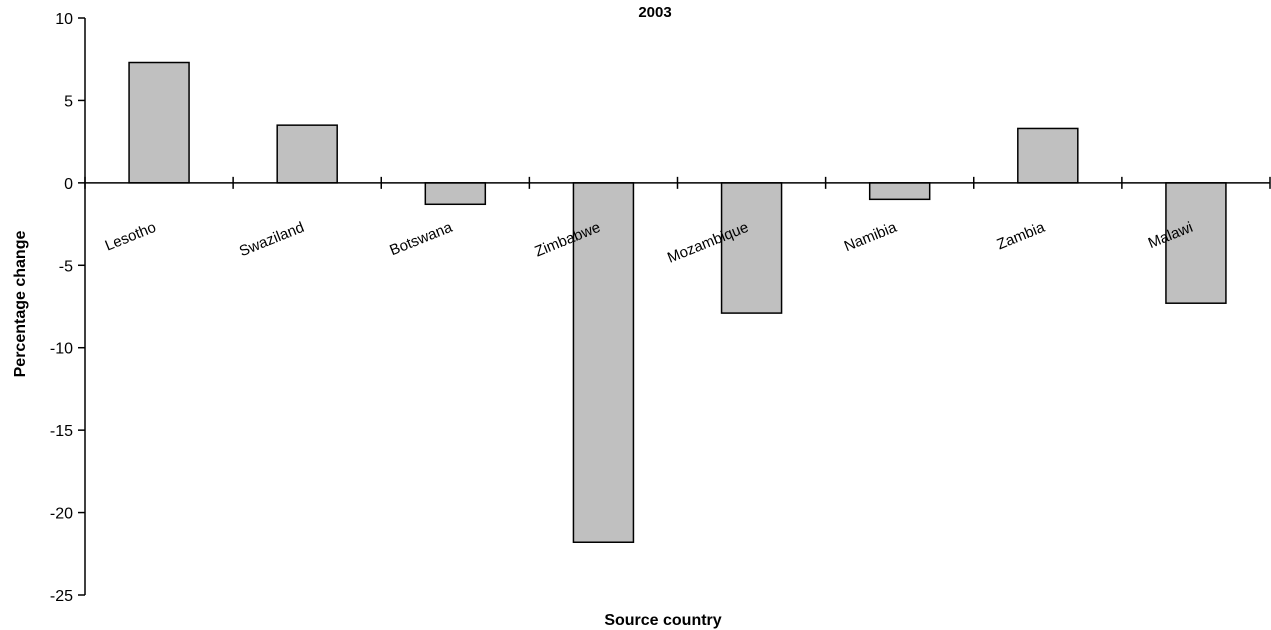 This screenshot has height=630, width=1271. Describe the element at coordinates (68, 101) in the screenshot. I see `y-tick-label: 5` at that location.